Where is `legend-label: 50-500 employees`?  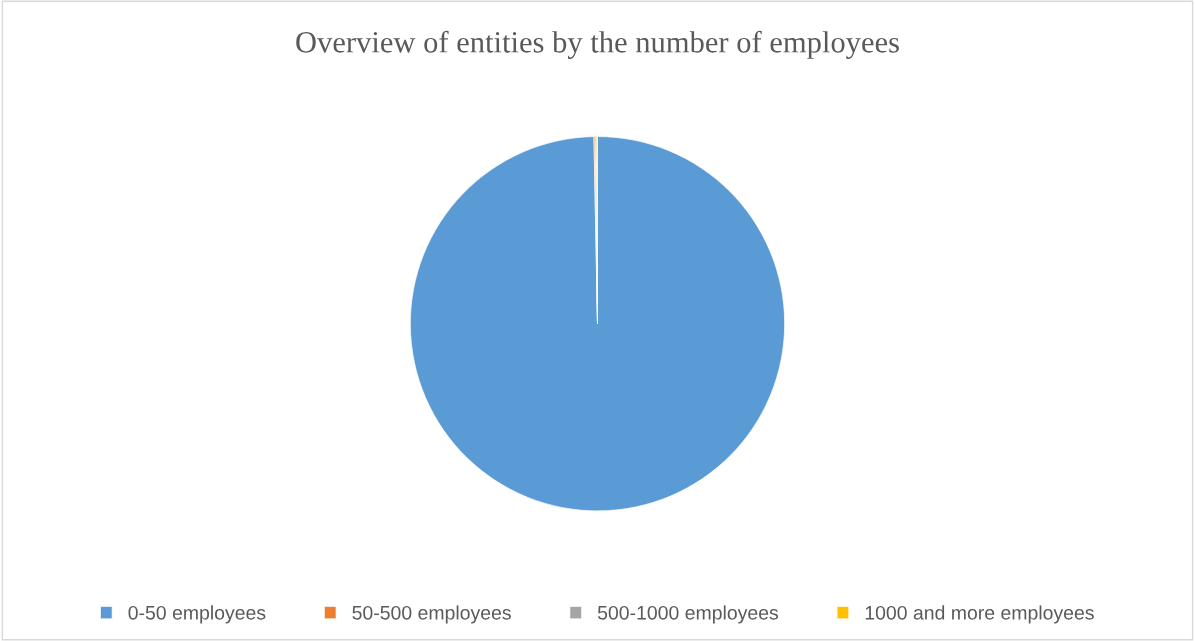
legend-label: 50-500 employees is located at coordinates (431, 614).